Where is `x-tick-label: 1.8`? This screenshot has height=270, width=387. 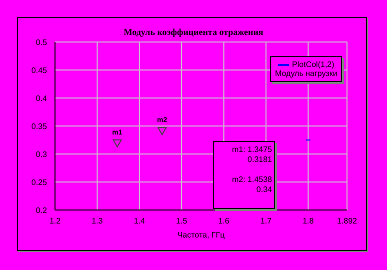 x-tick-label: 1.8 is located at coordinates (308, 221).